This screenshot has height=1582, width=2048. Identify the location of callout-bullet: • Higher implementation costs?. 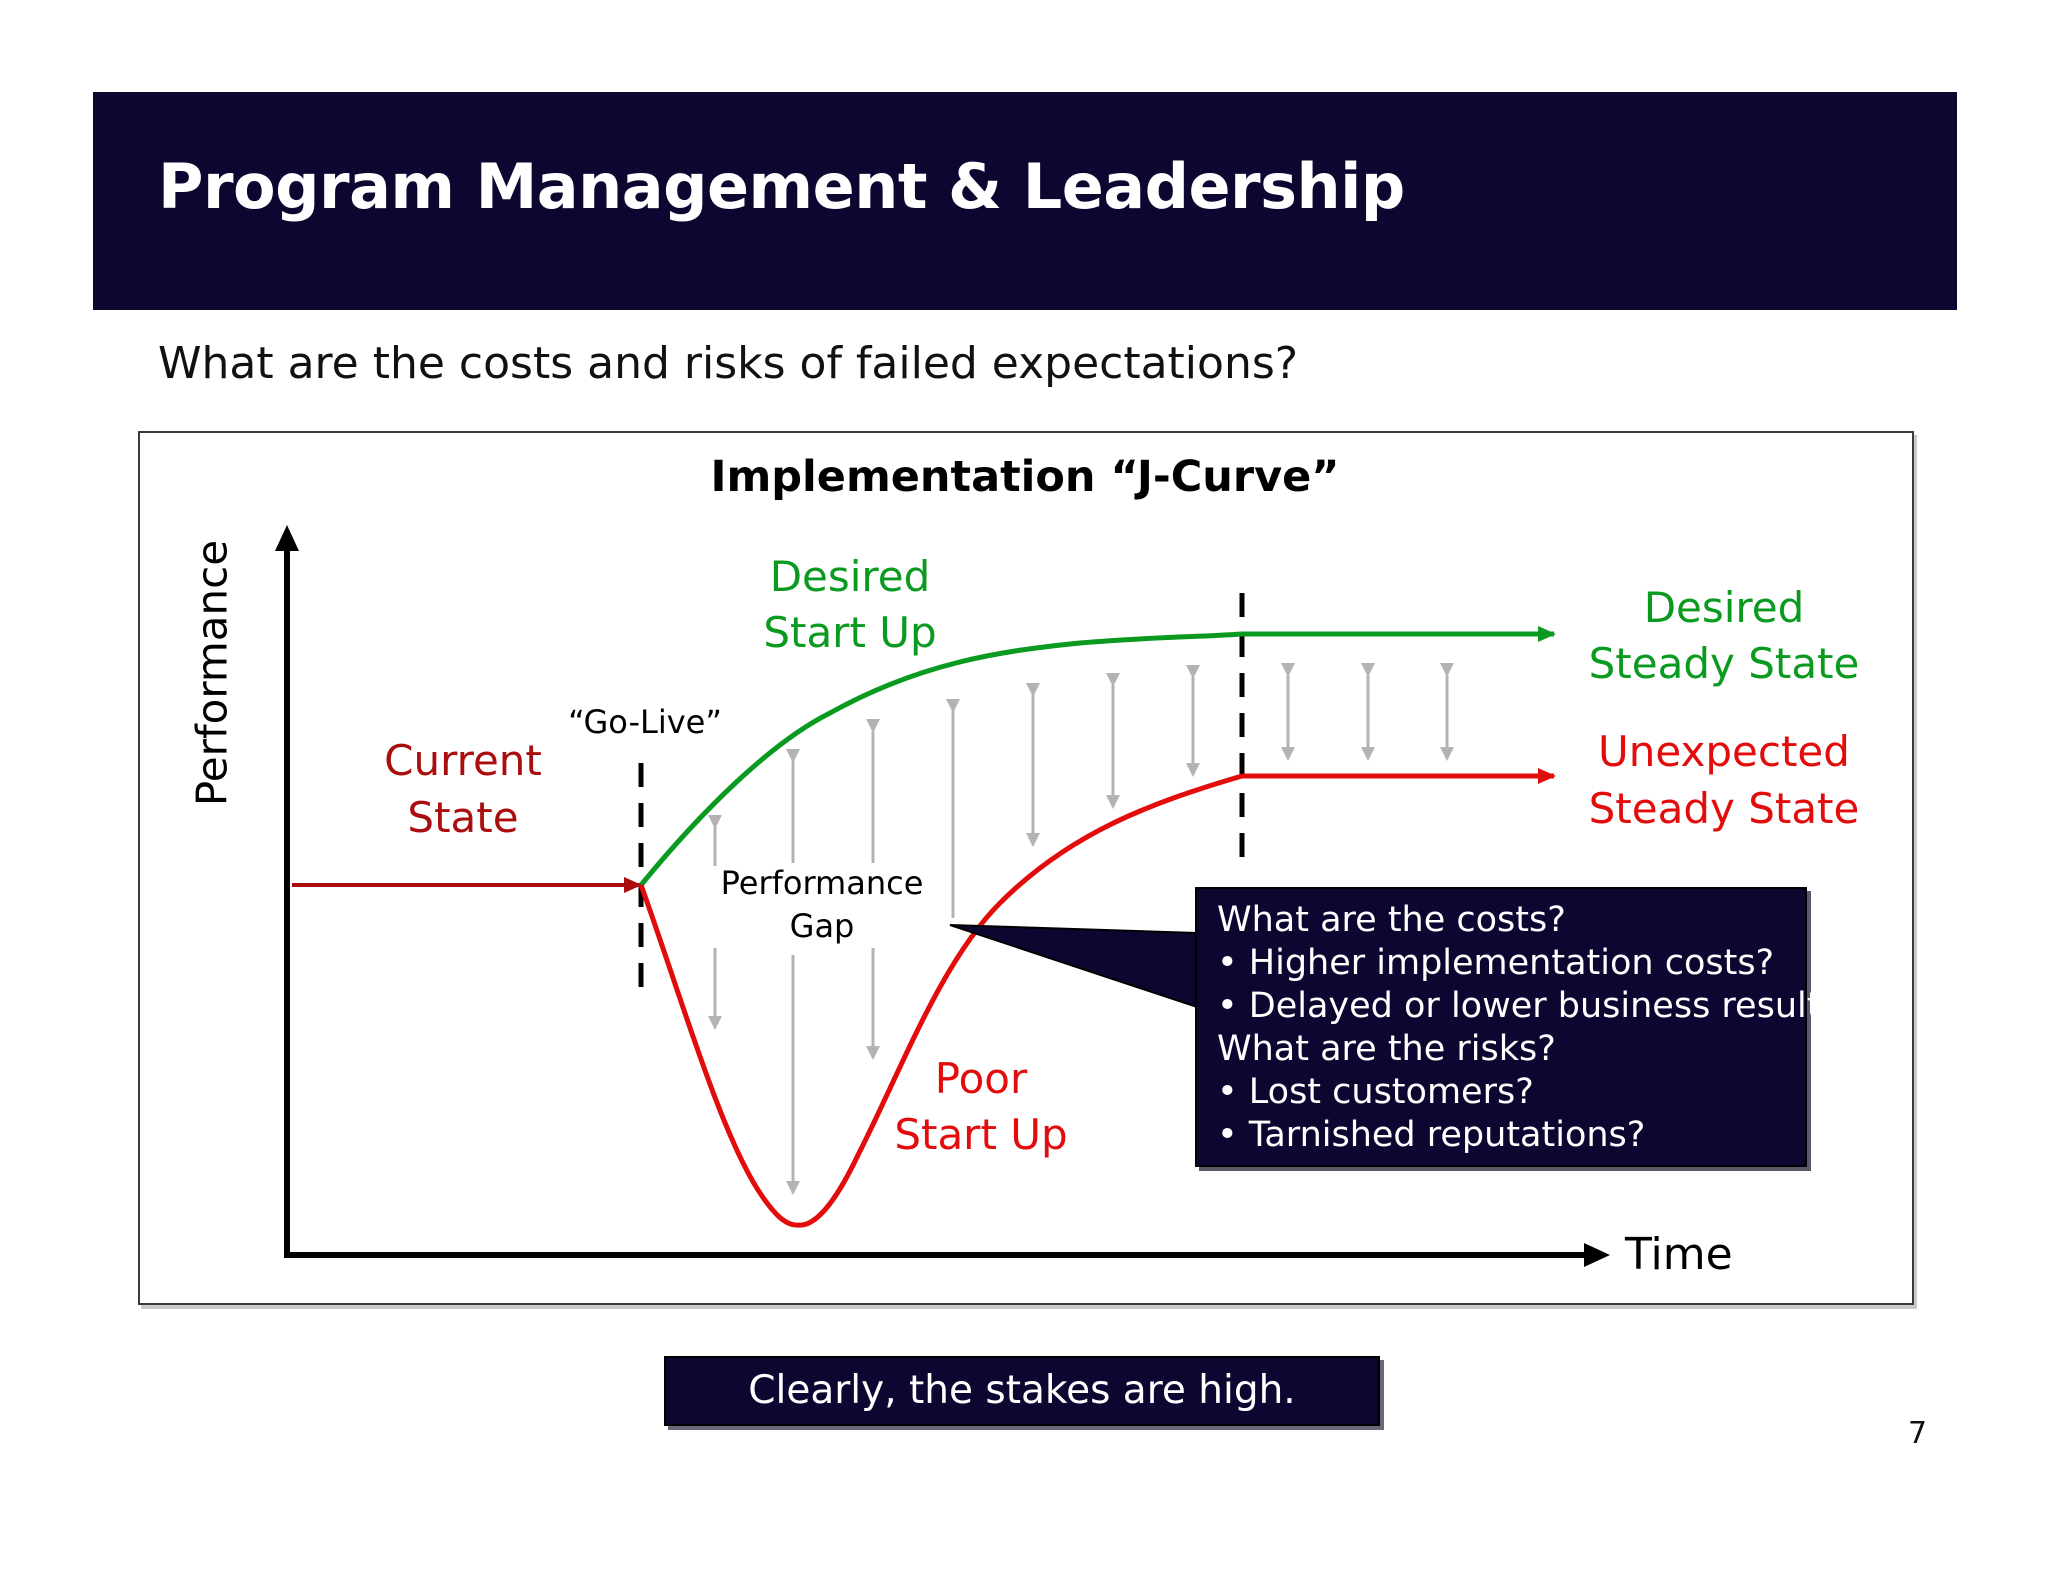
(1496, 963).